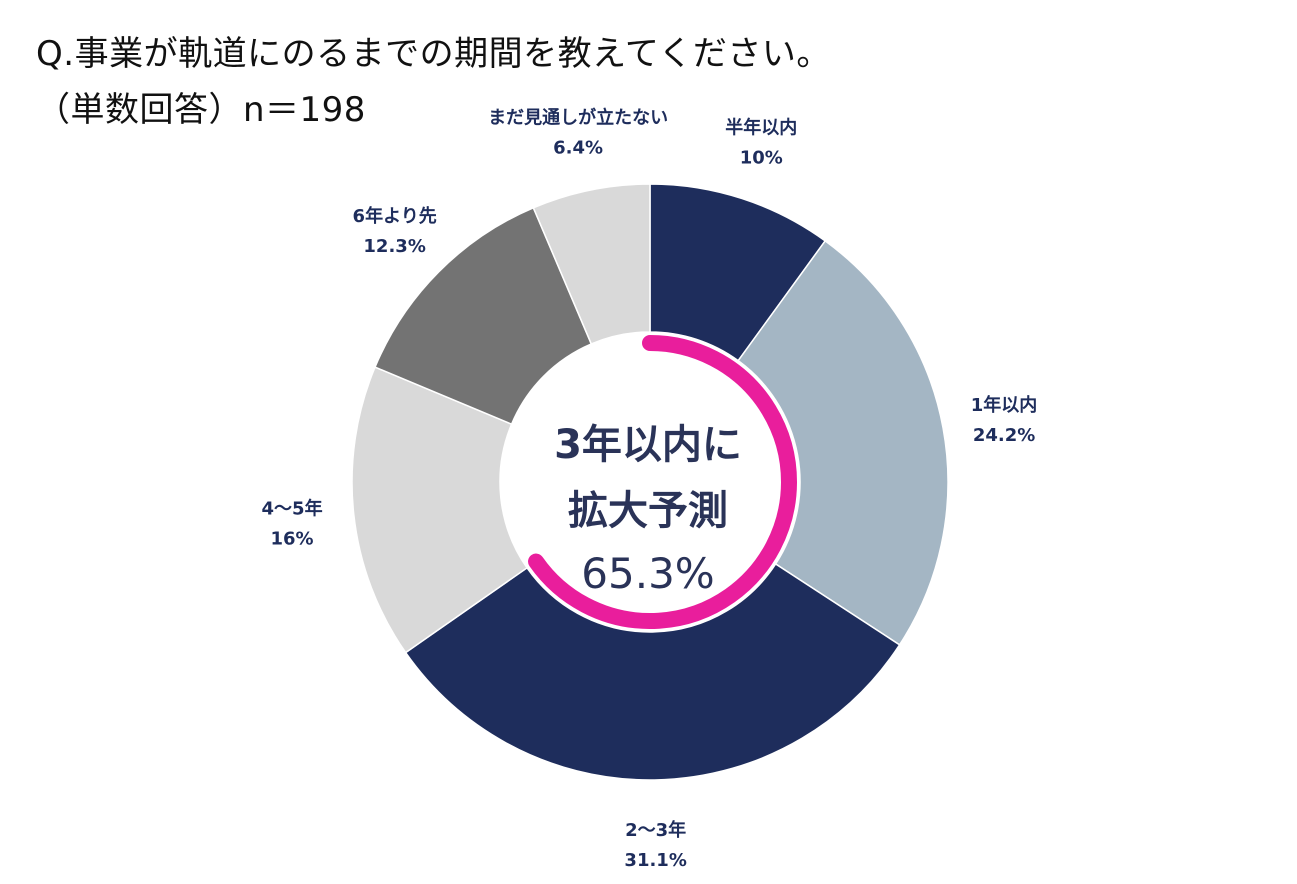  I want to click on chart-title-question: Q.事業が軌道にのるまでの期間を教えてください。, so click(433, 54).